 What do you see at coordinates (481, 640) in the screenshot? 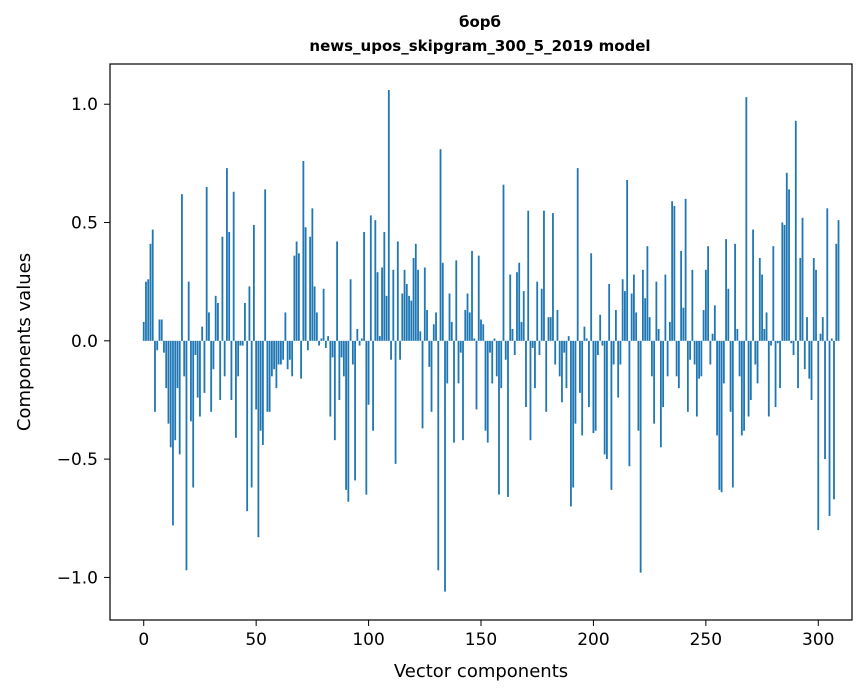
I see `x-tick-label: 150` at bounding box center [481, 640].